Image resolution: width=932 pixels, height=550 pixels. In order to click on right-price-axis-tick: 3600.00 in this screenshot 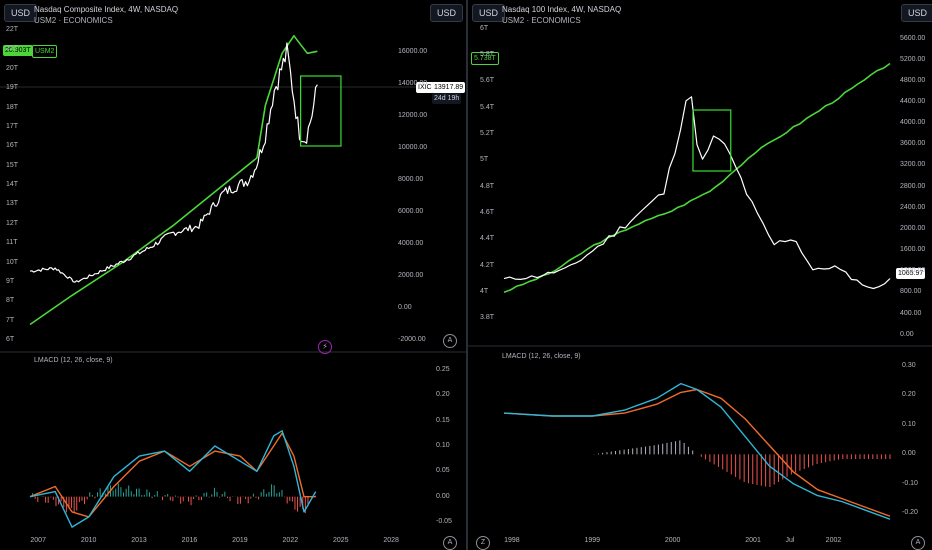, I will do `click(913, 144)`.